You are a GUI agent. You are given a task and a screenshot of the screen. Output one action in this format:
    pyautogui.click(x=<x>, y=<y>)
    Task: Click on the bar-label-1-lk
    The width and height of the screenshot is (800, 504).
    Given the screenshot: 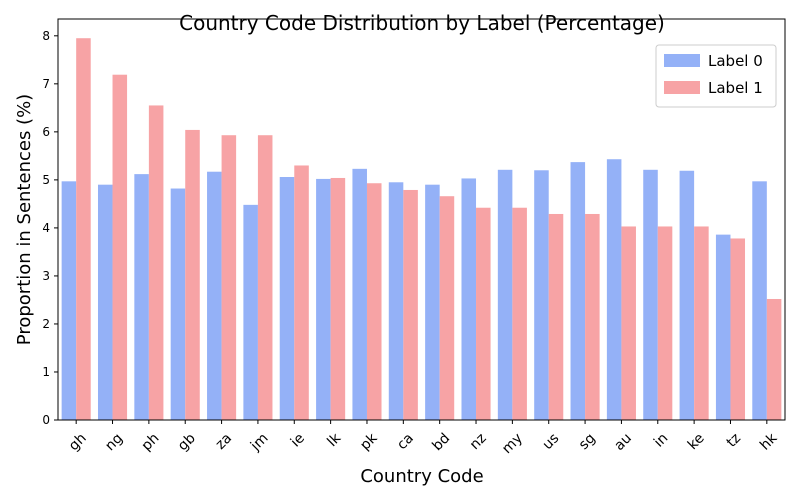 What is the action you would take?
    pyautogui.click(x=338, y=298)
    